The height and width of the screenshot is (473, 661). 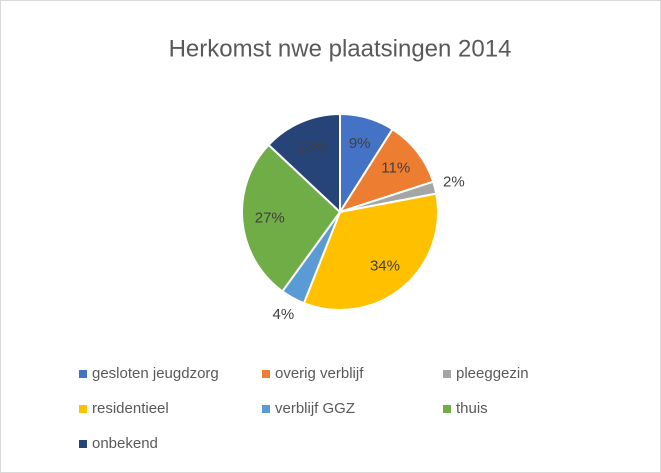 What do you see at coordinates (284, 314) in the screenshot?
I see `data-label: 4%` at bounding box center [284, 314].